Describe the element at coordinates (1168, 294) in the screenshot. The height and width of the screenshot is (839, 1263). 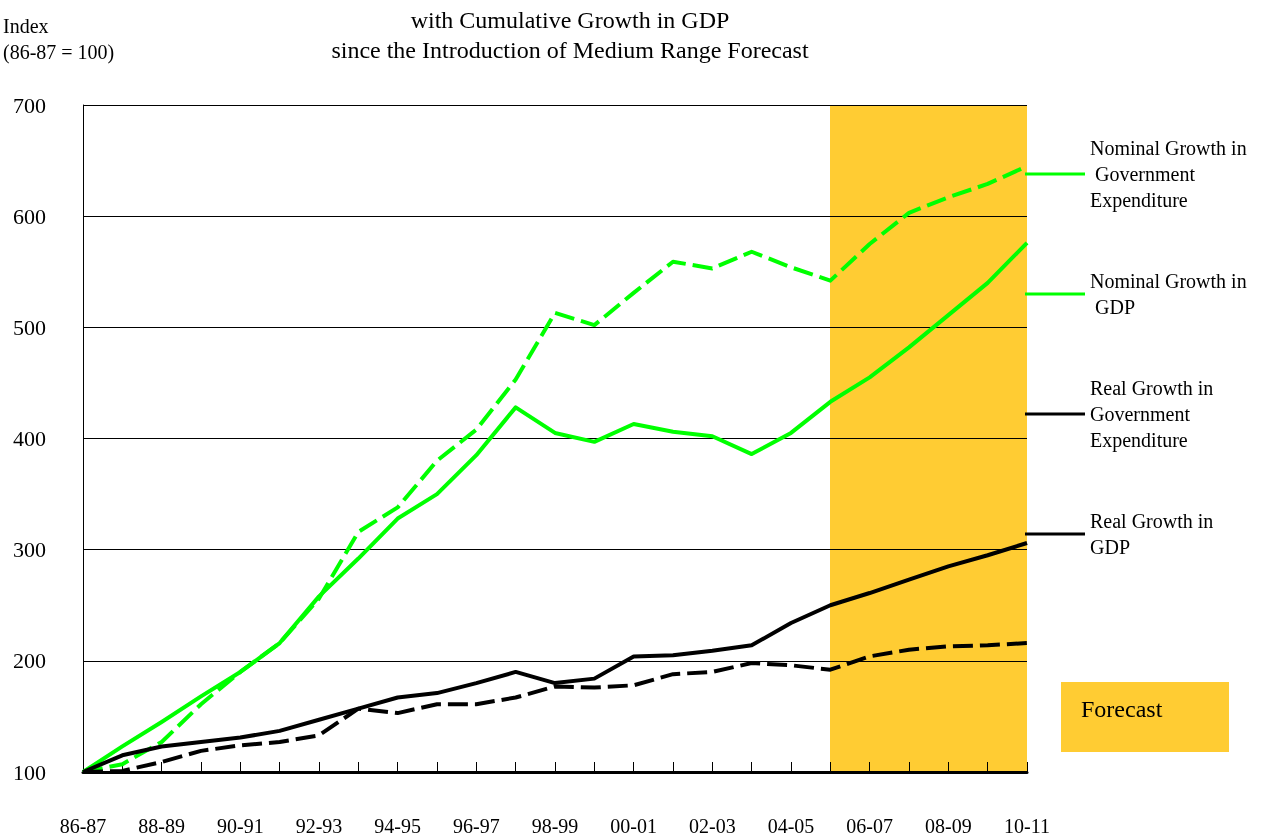
I see `legend-label: Nominal Growth in GDP` at that location.